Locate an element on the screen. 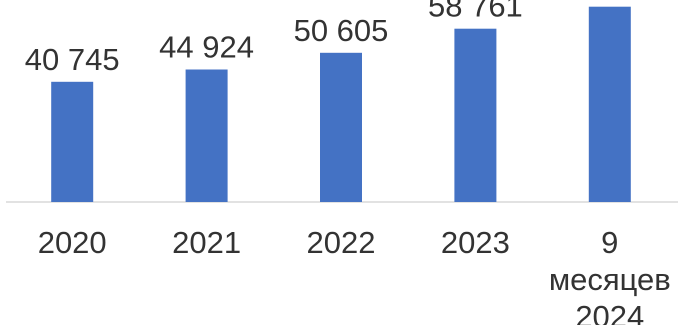  x-tick-label-3-line-0: 2023 is located at coordinates (475, 242).